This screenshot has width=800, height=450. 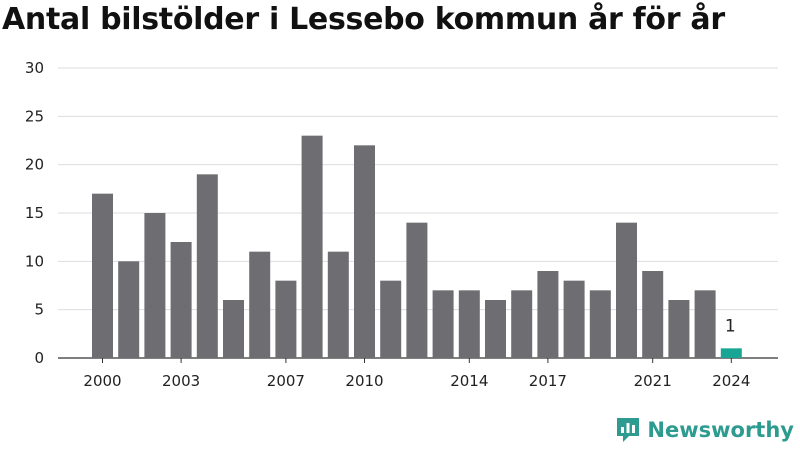 I want to click on x-tick-label: 2003, so click(x=181, y=381).